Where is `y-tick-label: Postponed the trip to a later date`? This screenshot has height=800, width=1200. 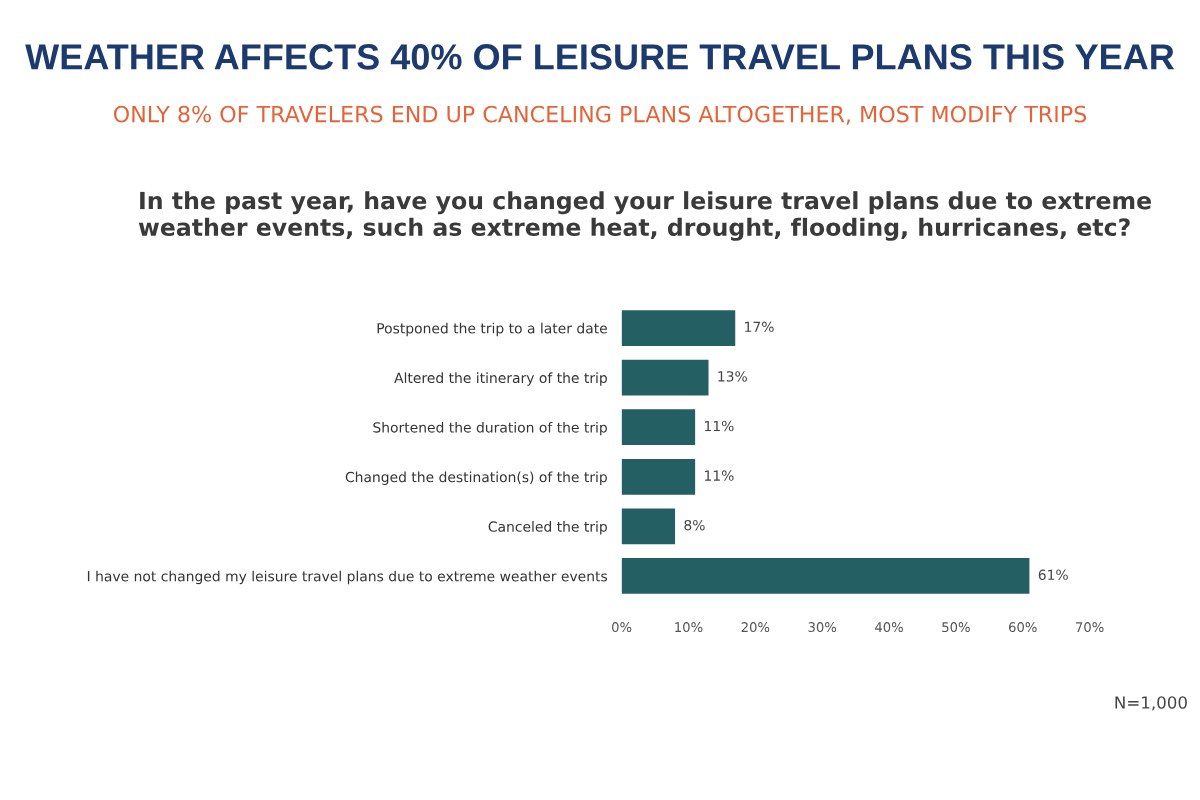 y-tick-label: Postponed the trip to a later date is located at coordinates (492, 329).